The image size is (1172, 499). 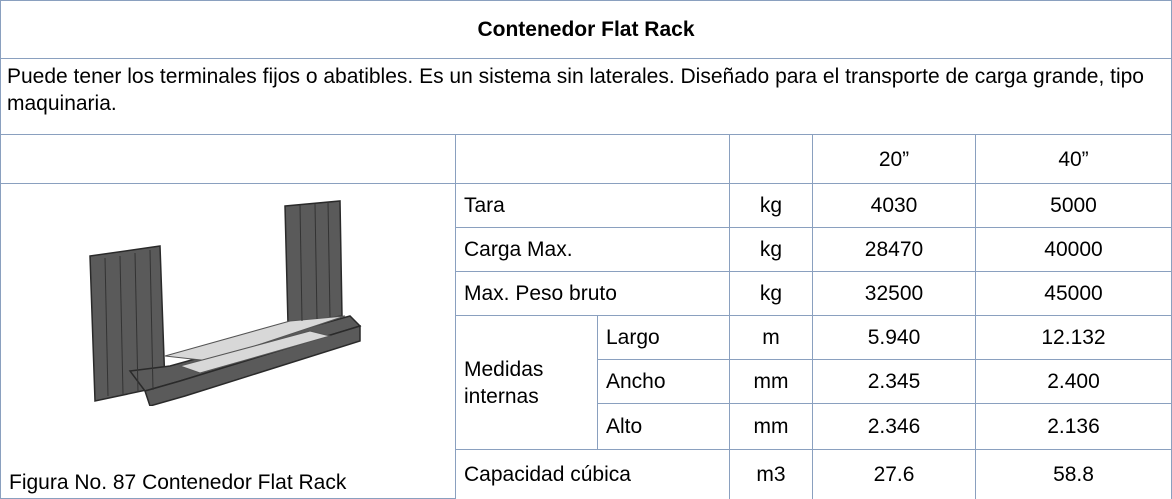 I want to click on value: 12.132, so click(x=1073, y=337).